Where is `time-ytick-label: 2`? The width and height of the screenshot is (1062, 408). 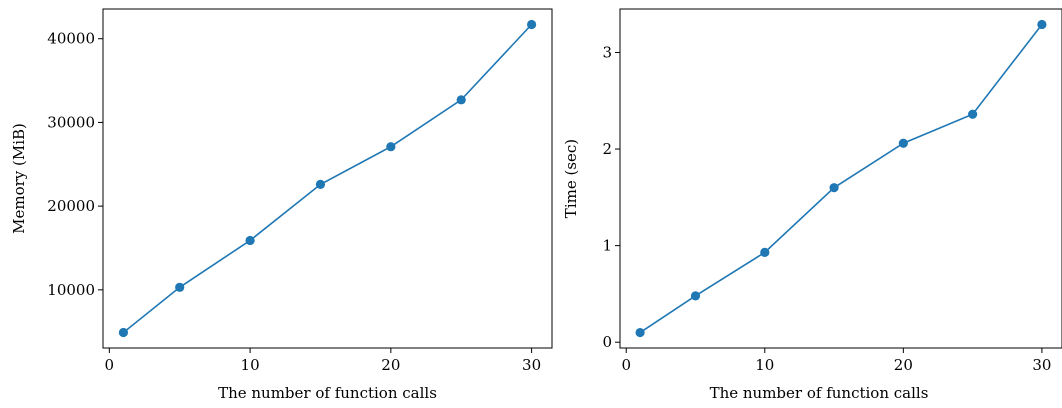
time-ytick-label: 2 is located at coordinates (607, 149).